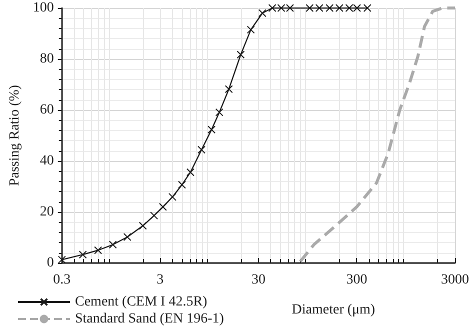 The height and width of the screenshot is (333, 474). I want to click on x-axis-title: Diameter (μm), so click(334, 310).